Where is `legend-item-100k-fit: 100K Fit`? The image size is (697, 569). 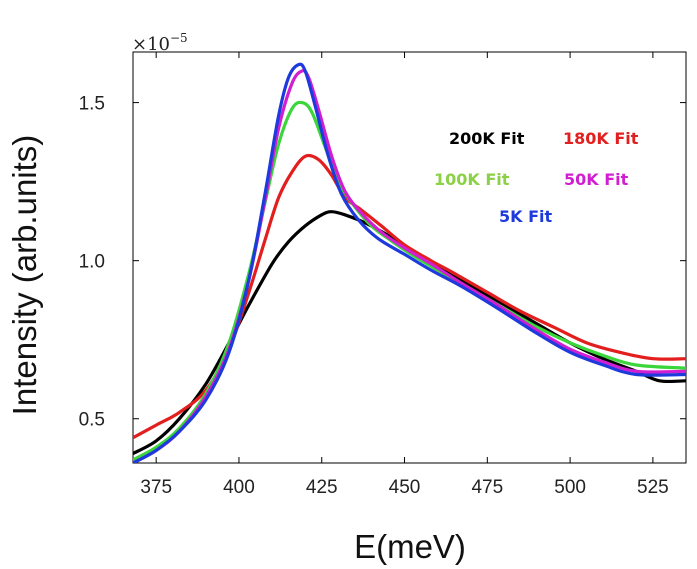 legend-item-100k-fit: 100K Fit is located at coordinates (472, 179).